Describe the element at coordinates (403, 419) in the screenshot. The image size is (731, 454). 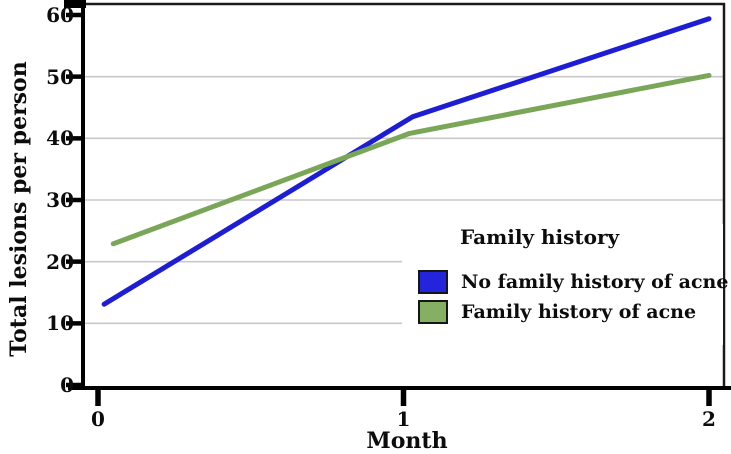
I see `x-tick-label-1: 1` at that location.